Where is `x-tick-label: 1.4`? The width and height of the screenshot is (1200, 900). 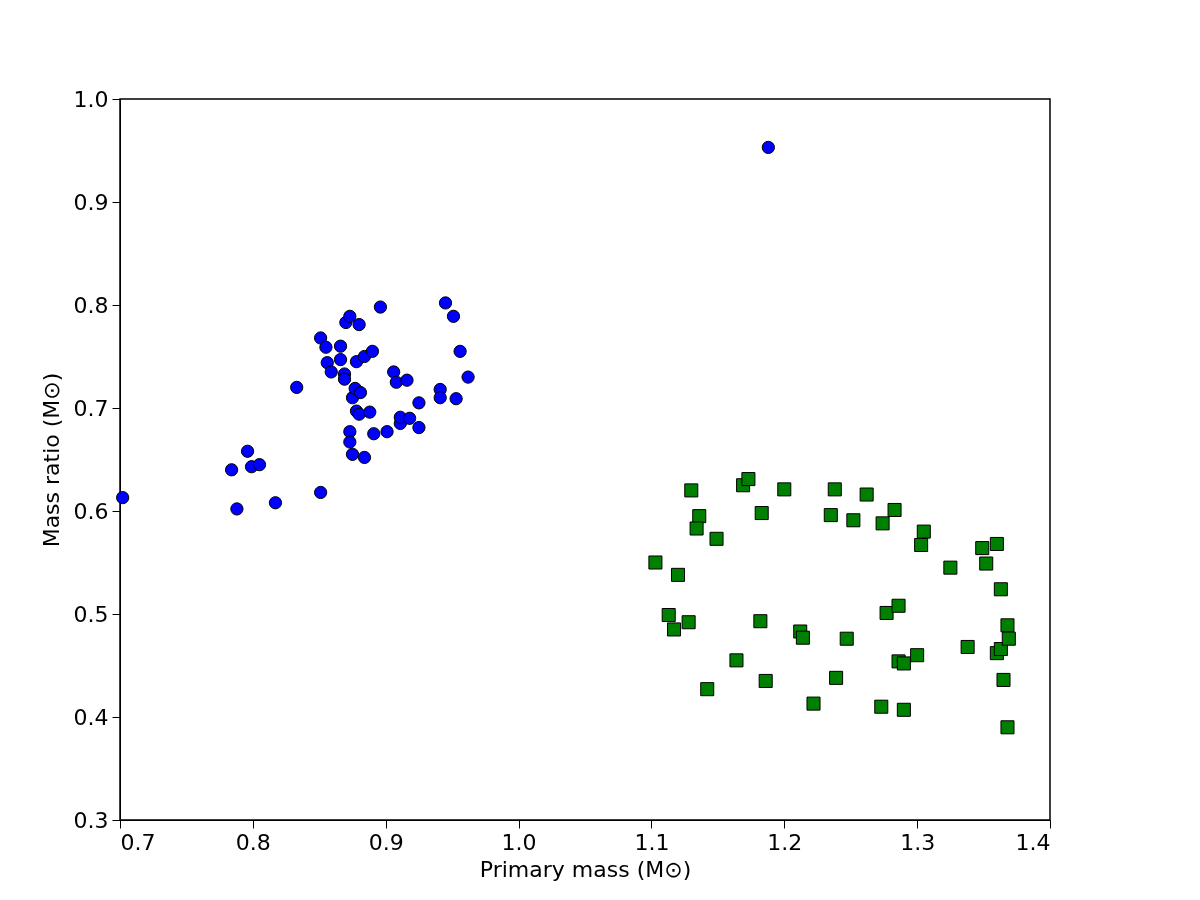 x-tick-label: 1.4 is located at coordinates (1033, 842).